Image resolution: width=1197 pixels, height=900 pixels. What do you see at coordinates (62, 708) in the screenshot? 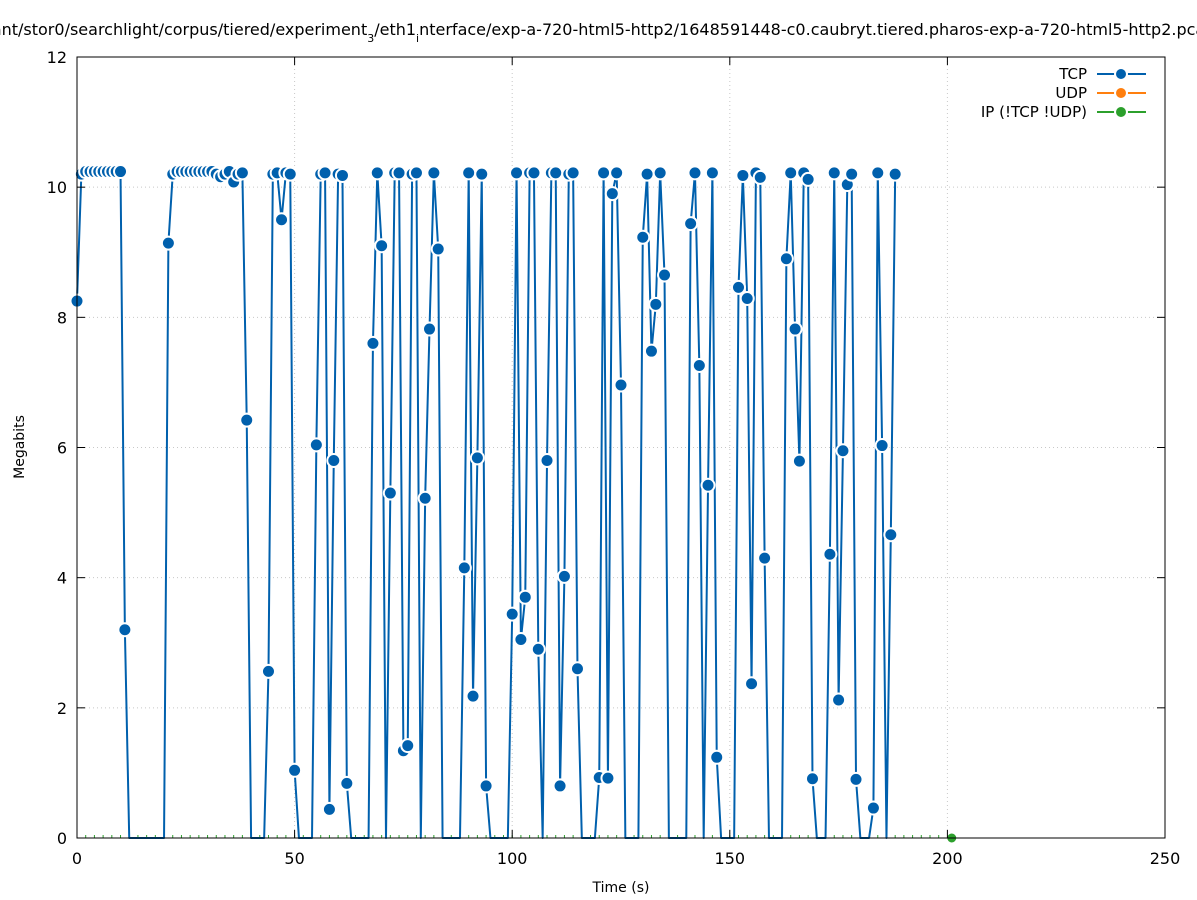
I see `y-tick-label: 2` at bounding box center [62, 708].